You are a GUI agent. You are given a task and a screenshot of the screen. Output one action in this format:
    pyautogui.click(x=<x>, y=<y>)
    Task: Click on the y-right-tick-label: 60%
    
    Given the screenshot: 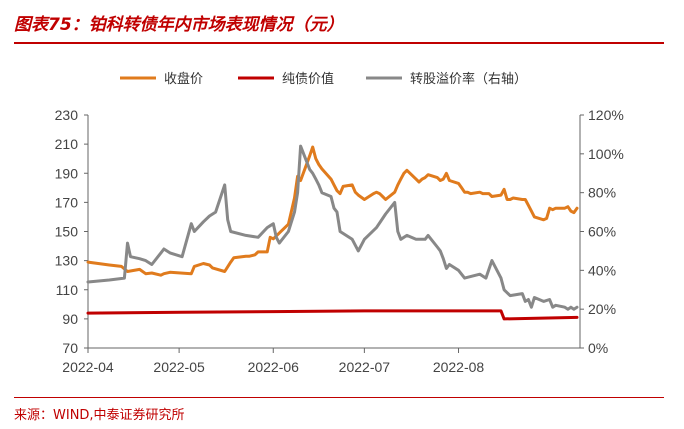 What is the action you would take?
    pyautogui.click(x=602, y=232)
    